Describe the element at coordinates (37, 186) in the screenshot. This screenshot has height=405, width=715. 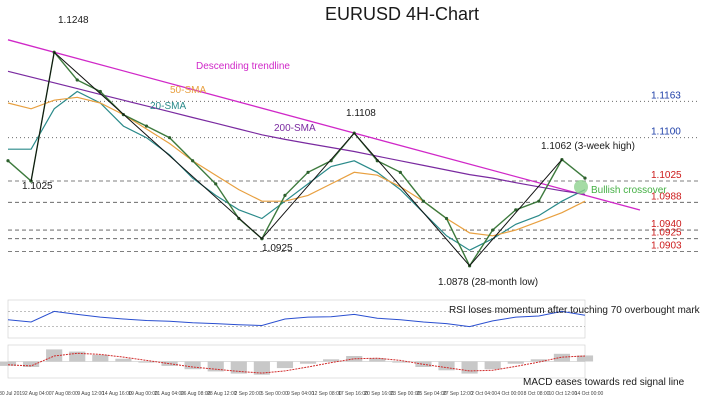
I see `swing-low-label-1: 1.1025` at that location.